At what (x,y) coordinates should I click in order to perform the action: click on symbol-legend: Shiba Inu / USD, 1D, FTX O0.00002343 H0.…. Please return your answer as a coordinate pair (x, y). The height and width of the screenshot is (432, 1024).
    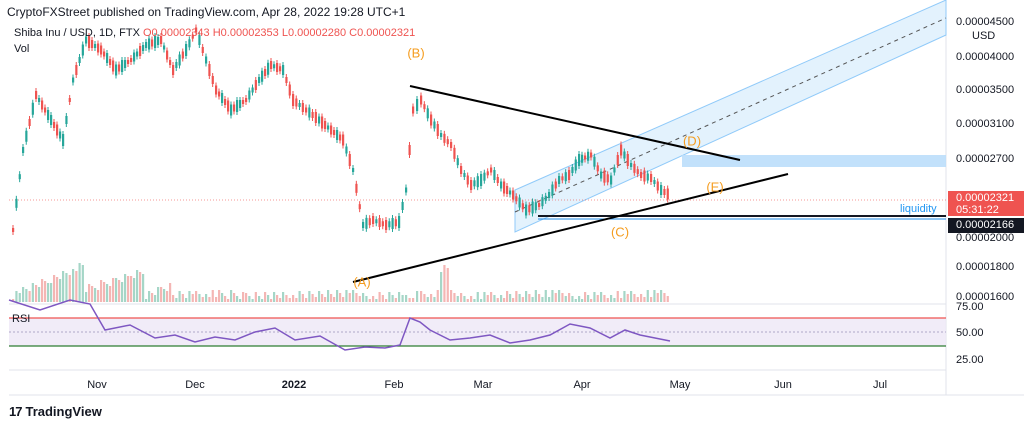
    Looking at the image, I should click on (214, 33).